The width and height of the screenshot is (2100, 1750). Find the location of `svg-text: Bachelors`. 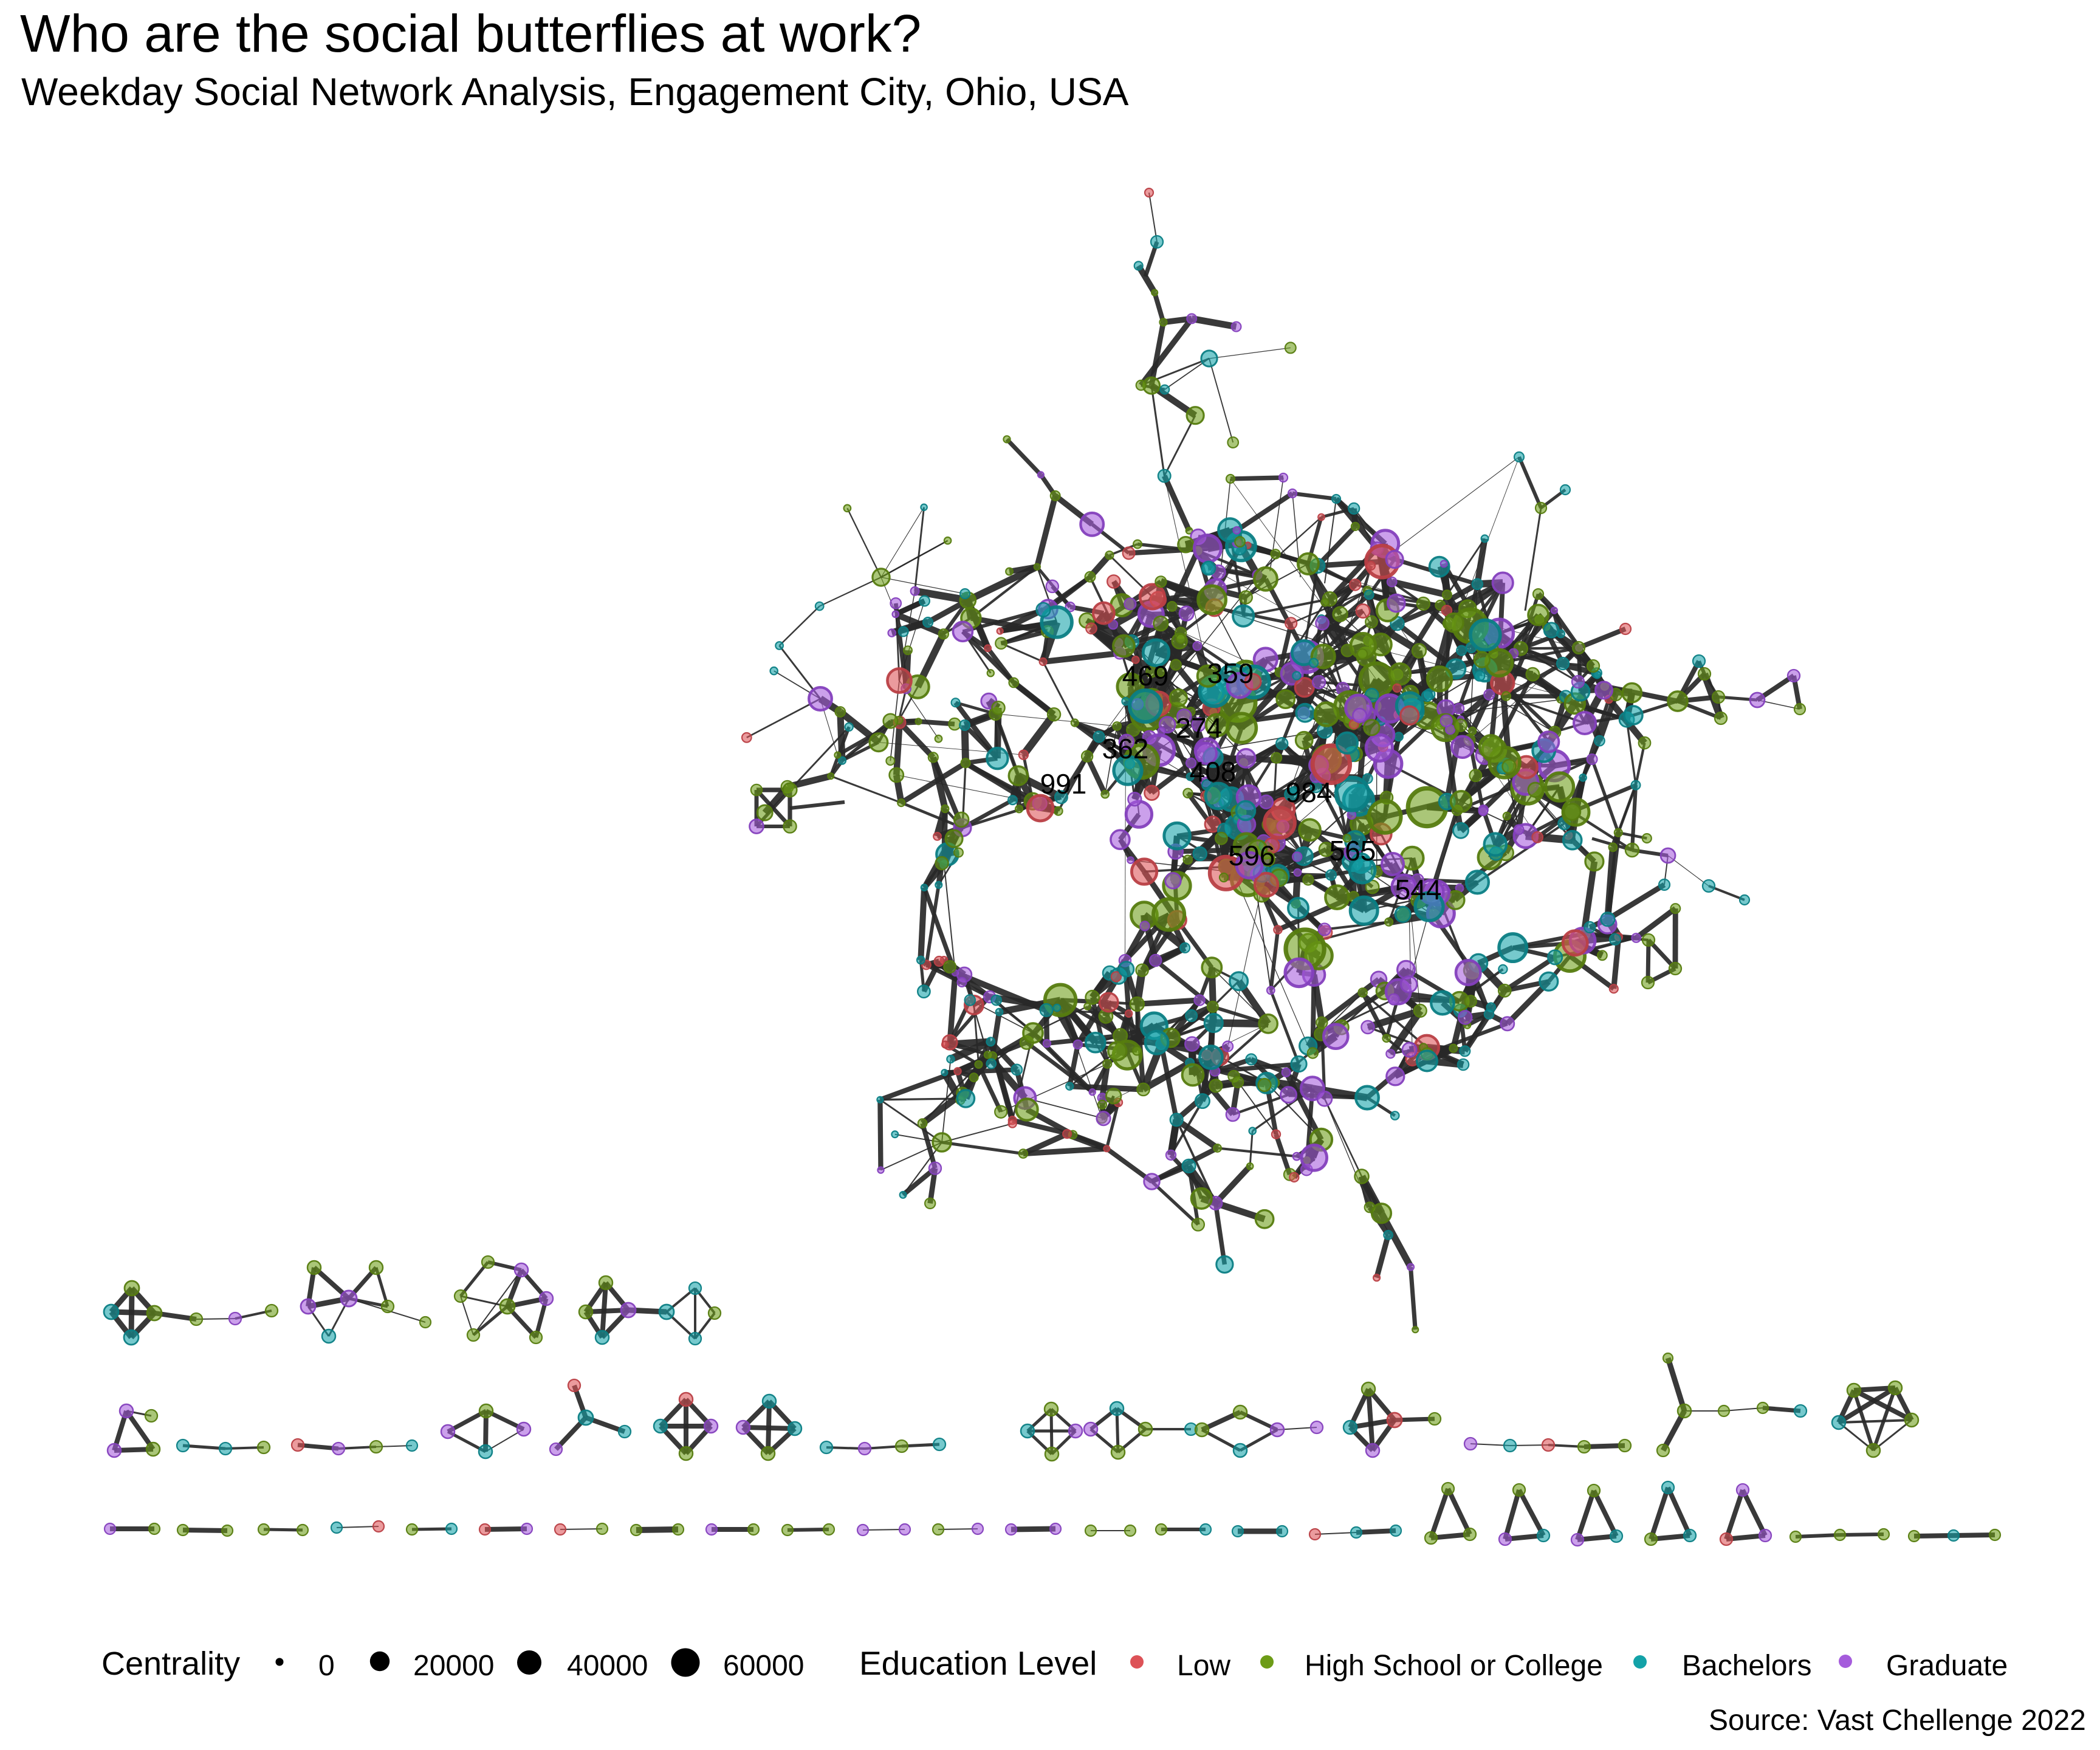

svg-text: Bachelors is located at coordinates (1746, 1666).